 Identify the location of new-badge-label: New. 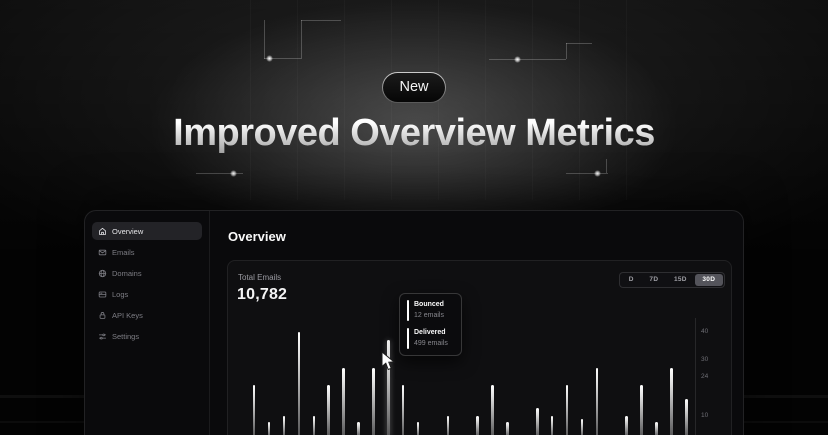
(414, 87).